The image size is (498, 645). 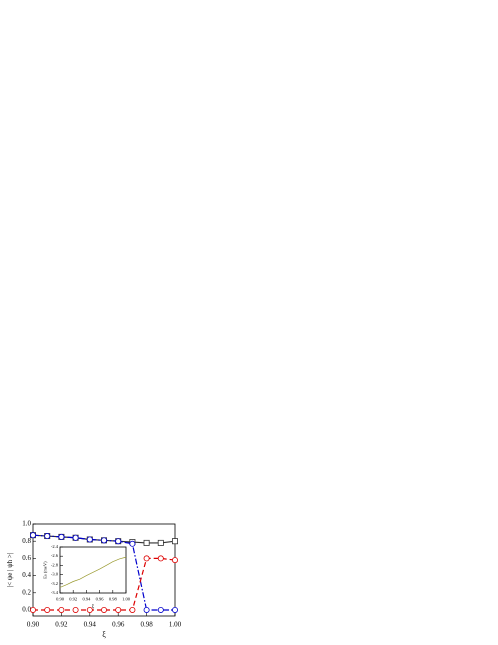 I want to click on y-tick-label: -2.8, so click(x=55, y=564).